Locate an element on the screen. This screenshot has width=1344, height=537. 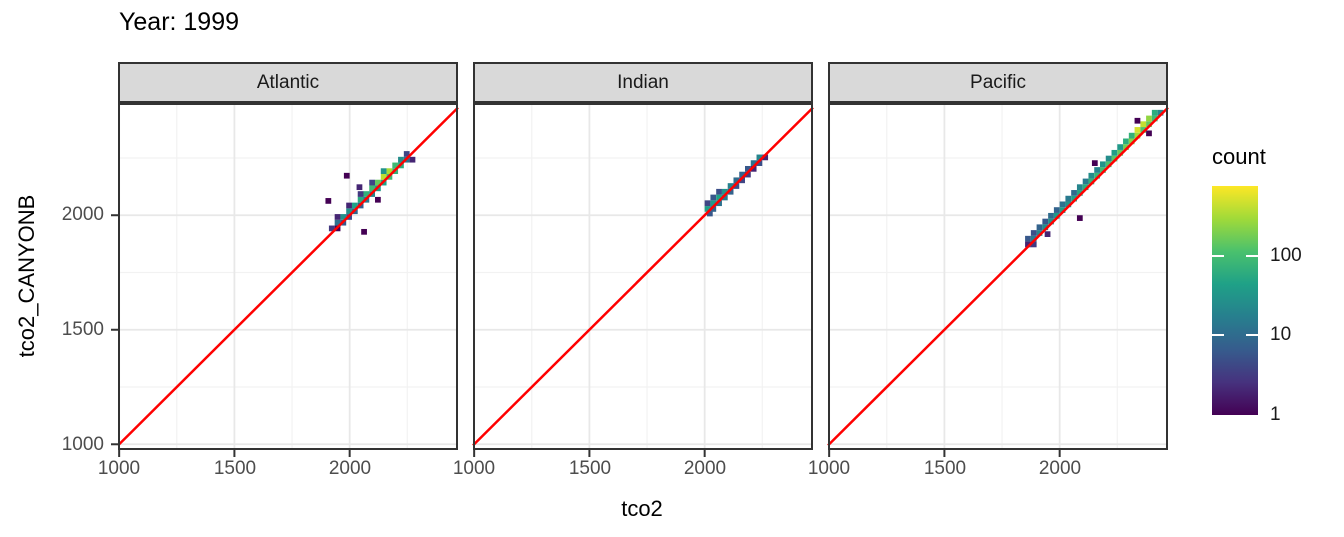
y-tick-label: 1500 is located at coordinates (82, 329).